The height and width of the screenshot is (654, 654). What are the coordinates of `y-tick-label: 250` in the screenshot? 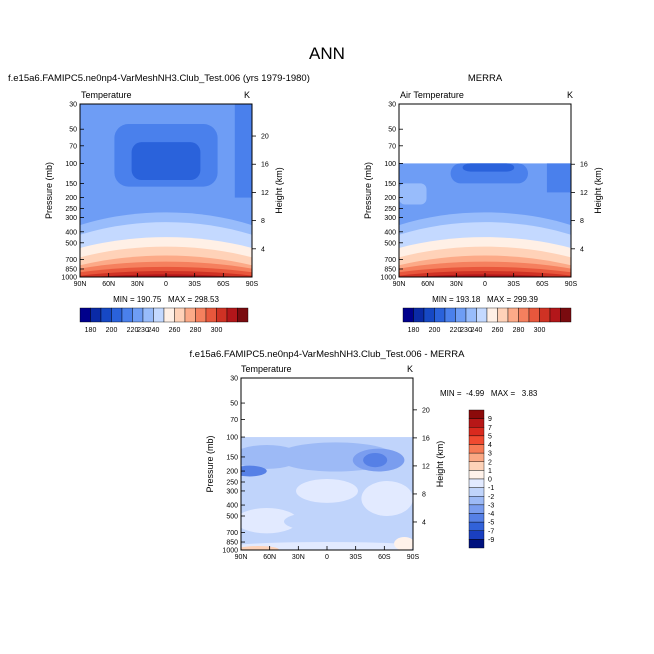 It's located at (390, 209).